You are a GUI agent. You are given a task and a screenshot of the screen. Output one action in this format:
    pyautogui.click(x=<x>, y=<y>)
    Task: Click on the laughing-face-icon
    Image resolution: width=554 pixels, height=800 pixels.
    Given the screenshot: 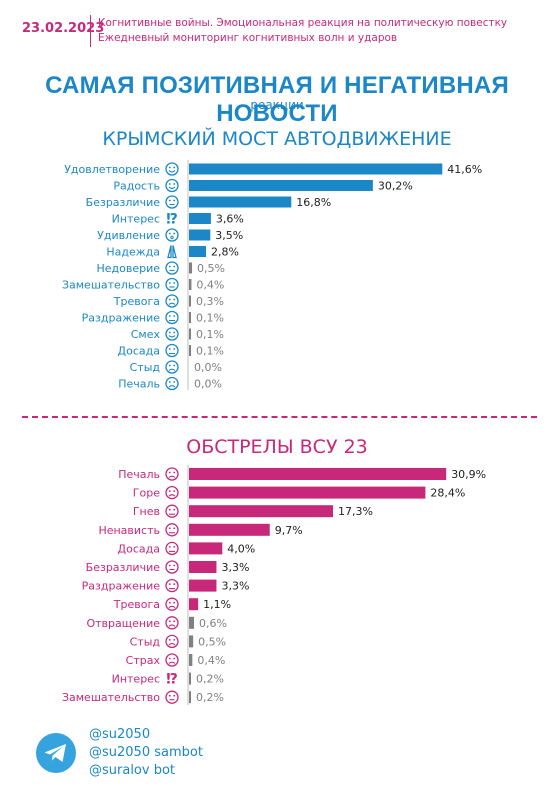 What is the action you would take?
    pyautogui.click(x=172, y=334)
    